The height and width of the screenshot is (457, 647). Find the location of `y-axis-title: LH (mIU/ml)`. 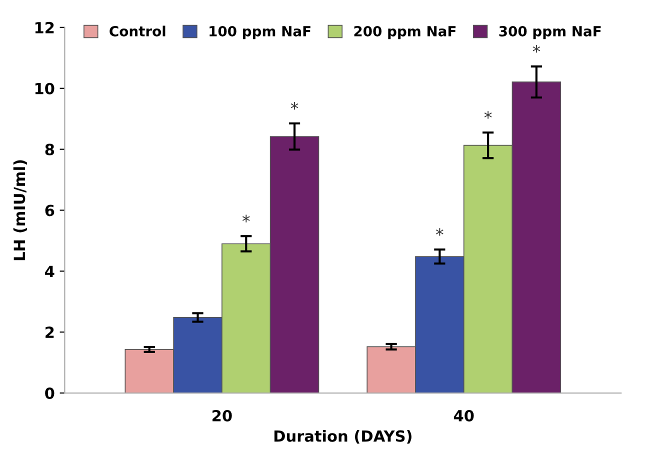

y-axis-title: LH (mIU/ml) is located at coordinates (20, 210).